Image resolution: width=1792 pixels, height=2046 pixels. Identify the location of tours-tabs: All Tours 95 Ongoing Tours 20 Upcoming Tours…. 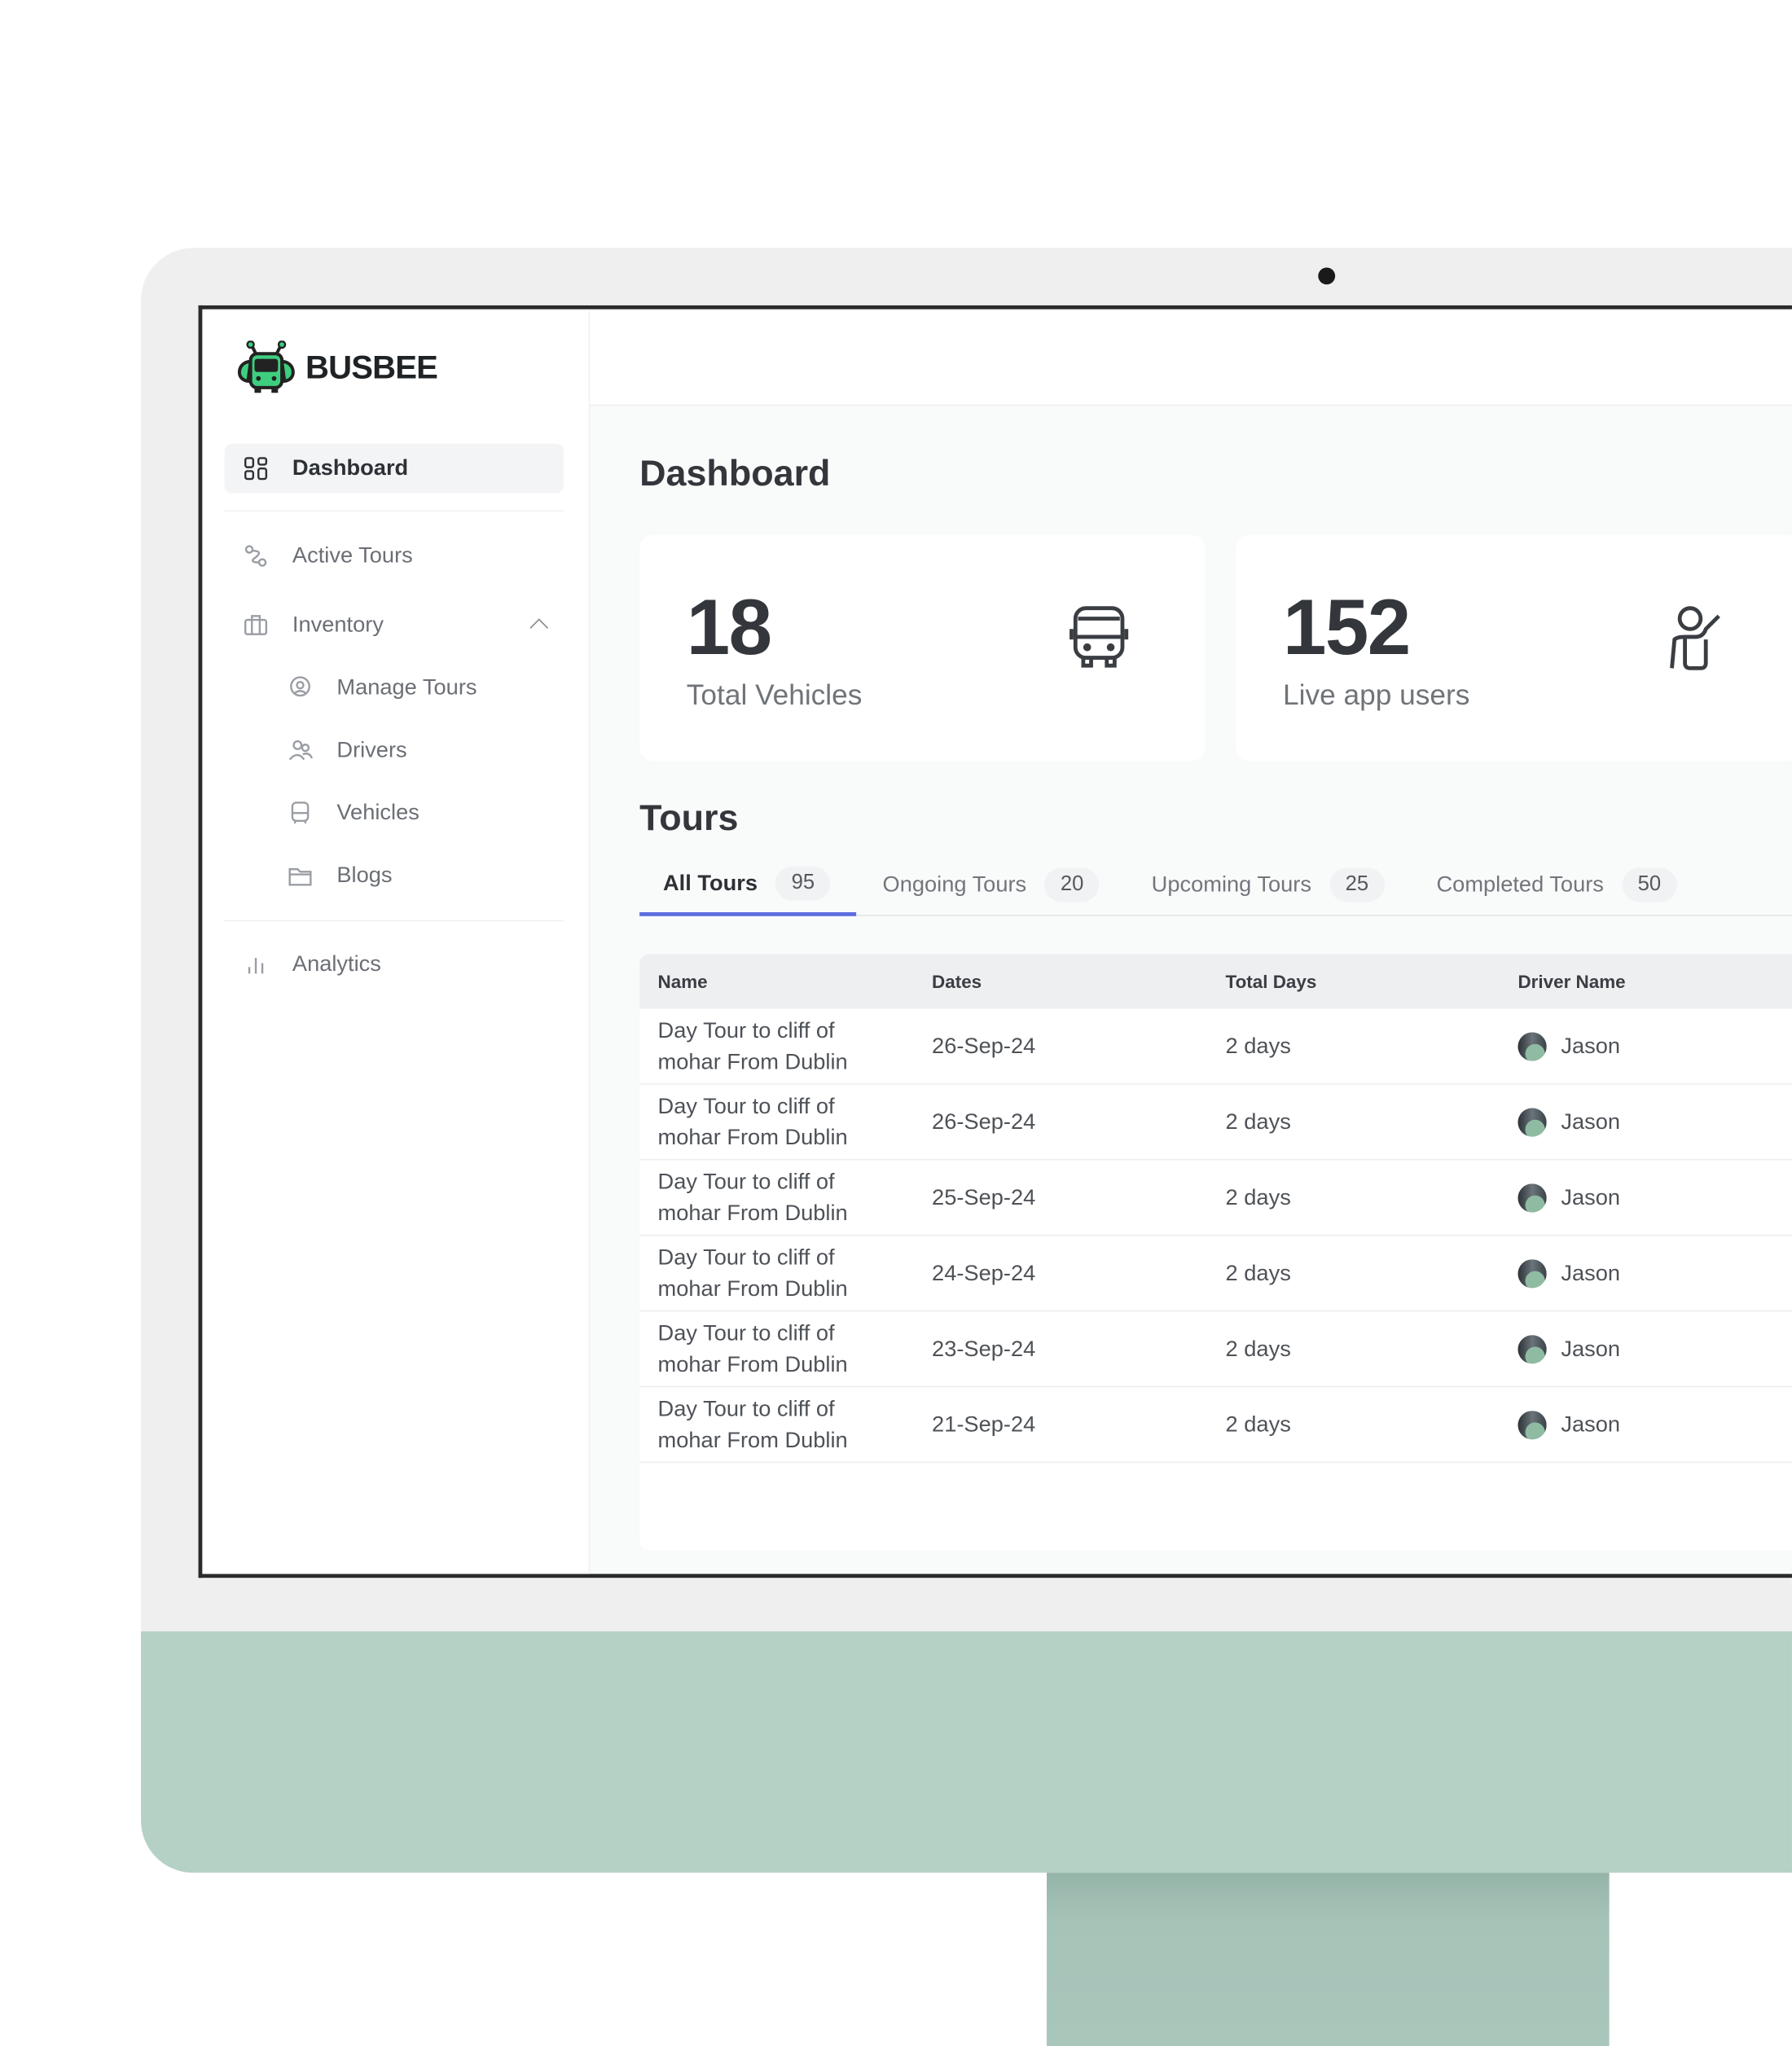
(1215, 886).